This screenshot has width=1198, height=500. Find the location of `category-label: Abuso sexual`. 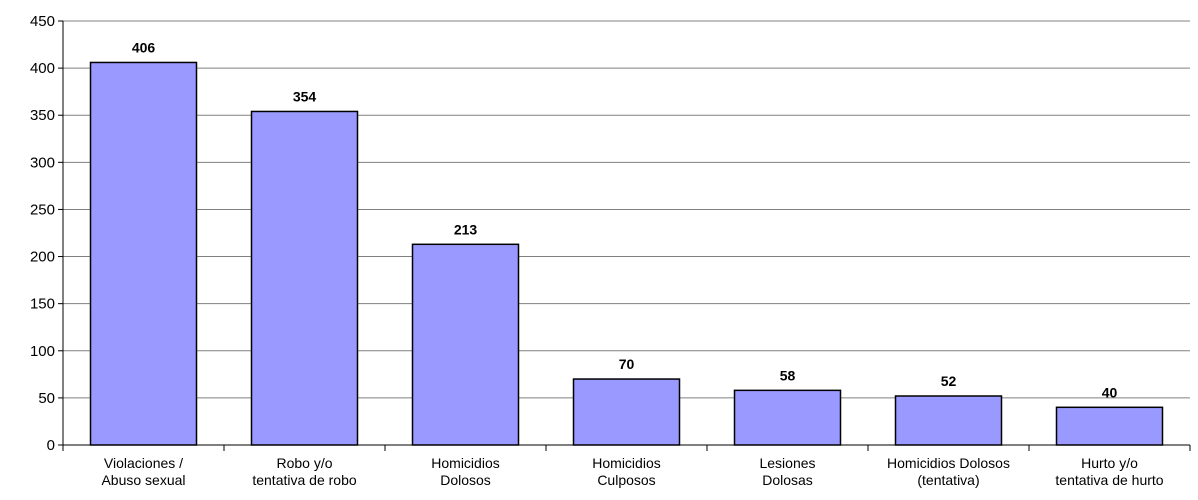

category-label: Abuso sexual is located at coordinates (143, 480).